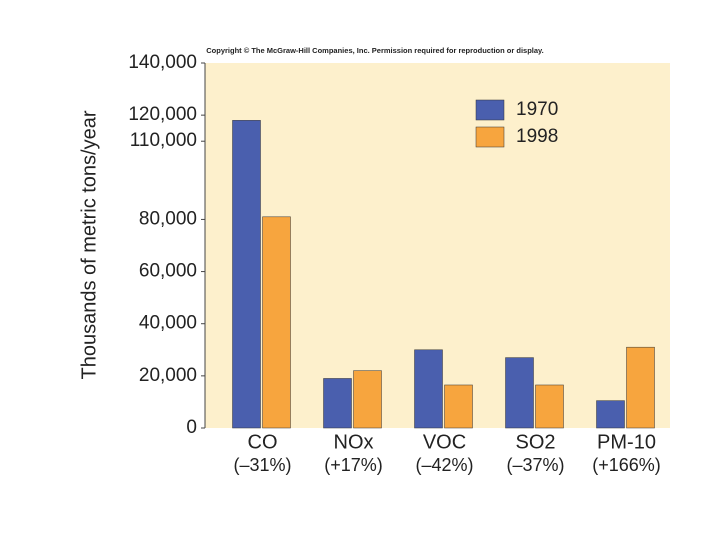 The image size is (720, 540). Describe the element at coordinates (353, 465) in the screenshot. I see `x-tick-note: (+17%)` at that location.